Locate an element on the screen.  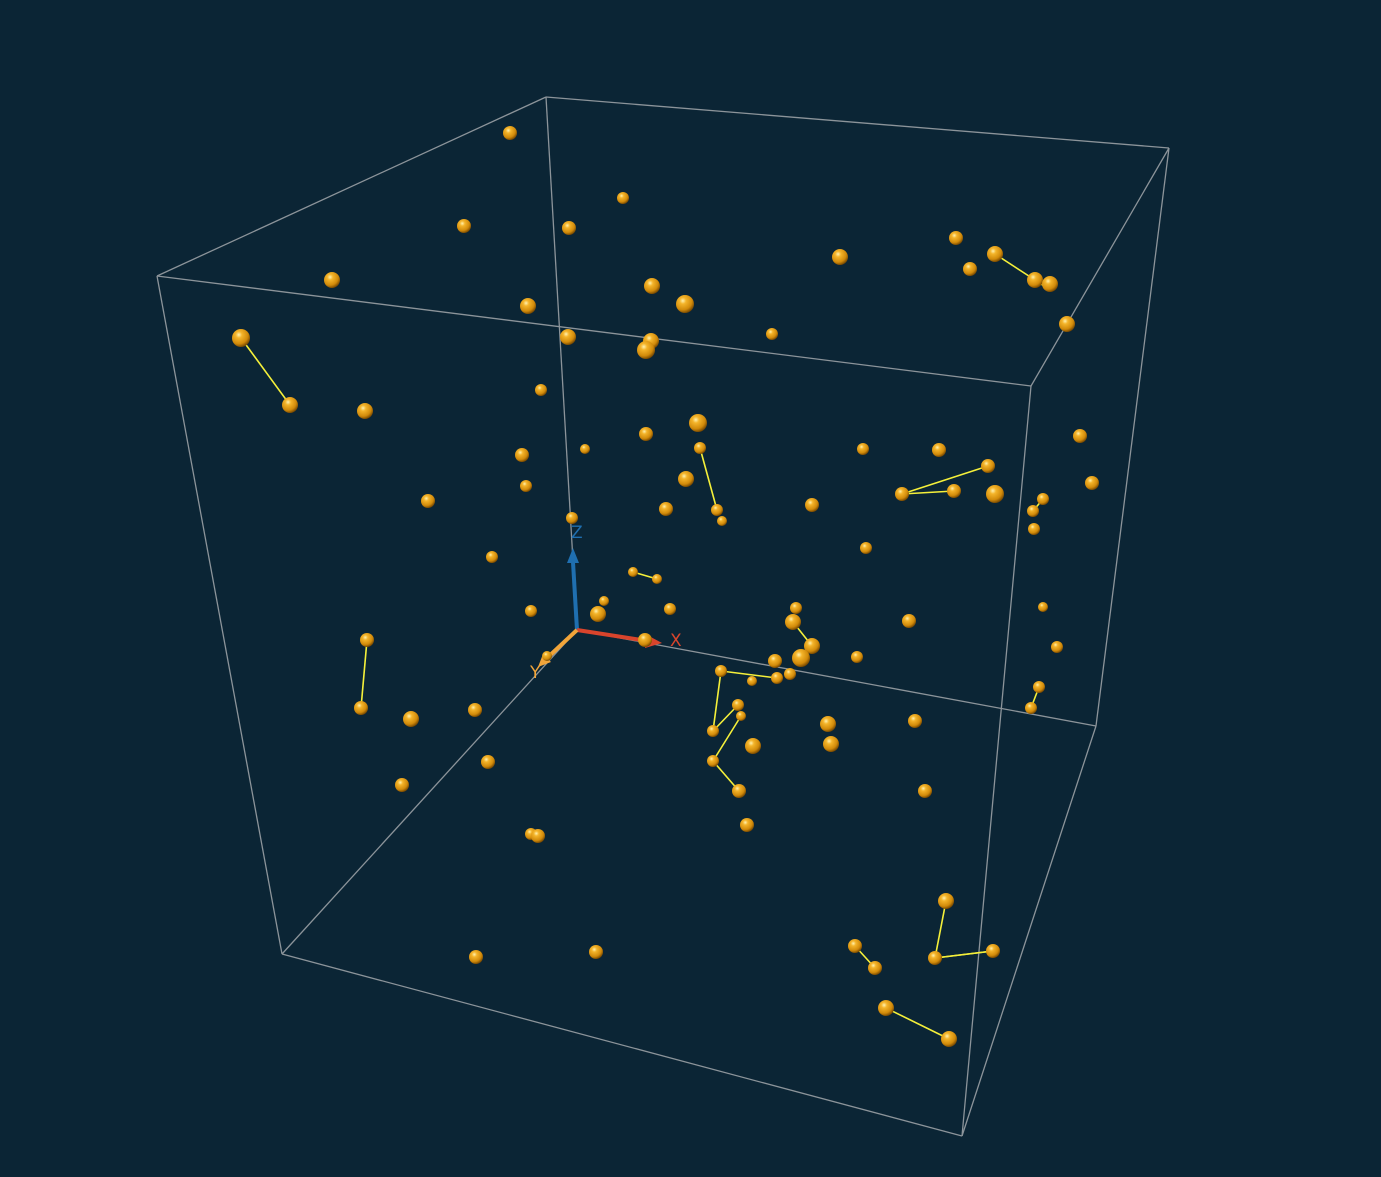
x-axis-line is located at coordinates (612, 635).